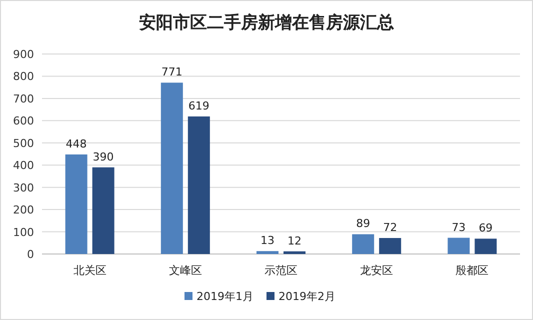 The image size is (533, 320). What do you see at coordinates (267, 241) in the screenshot?
I see `data-label: 13` at bounding box center [267, 241].